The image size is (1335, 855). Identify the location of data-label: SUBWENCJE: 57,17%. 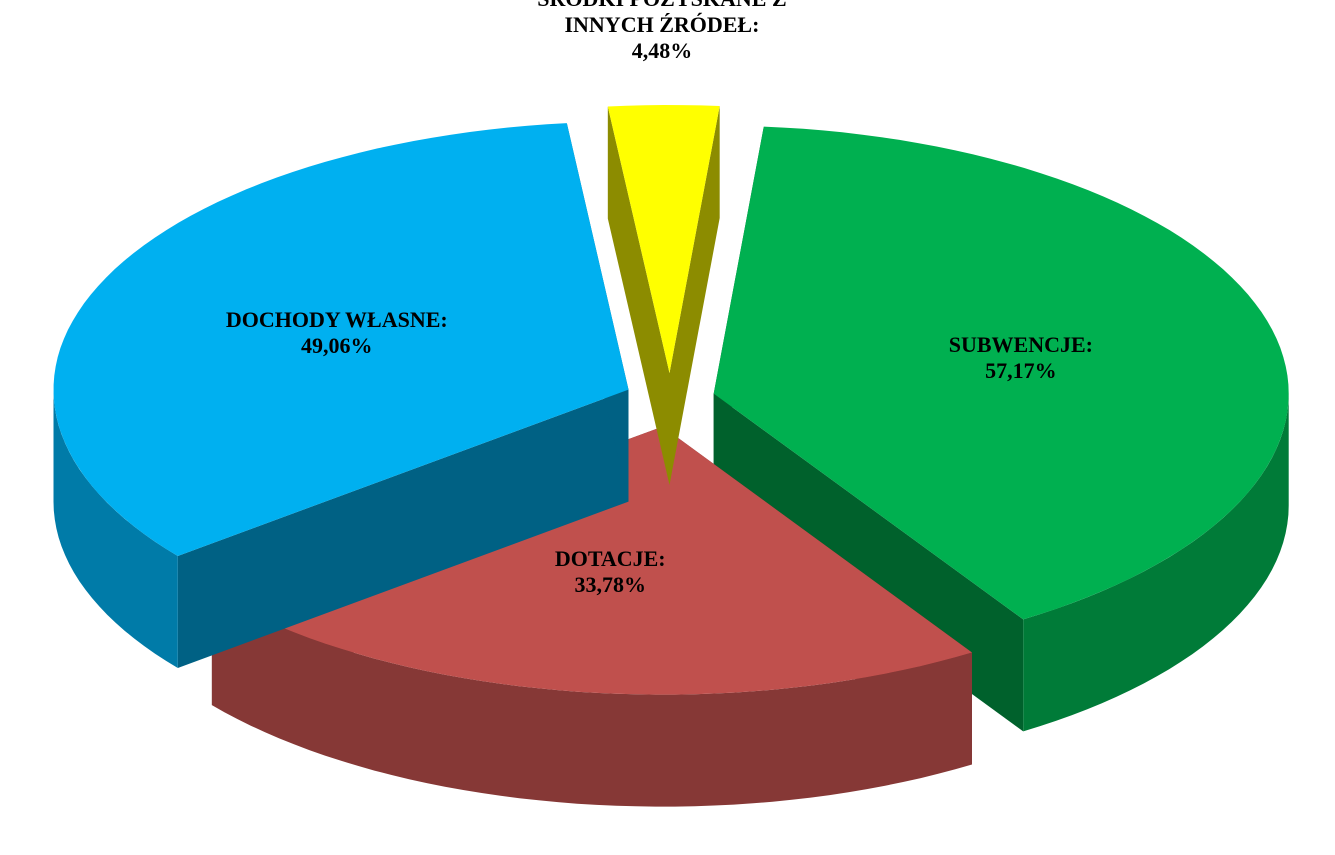
(1021, 358).